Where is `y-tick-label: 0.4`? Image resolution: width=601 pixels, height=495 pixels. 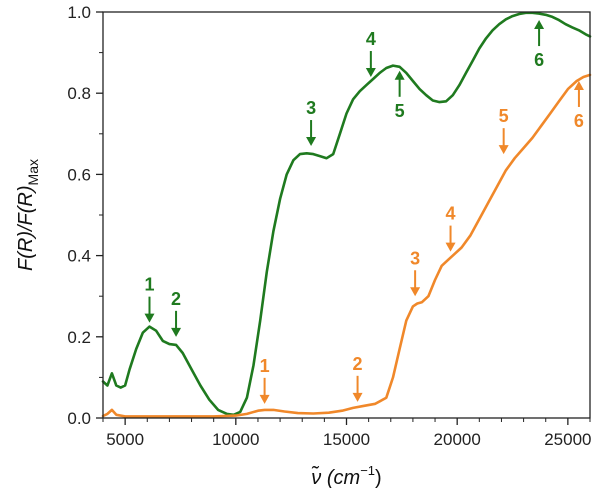
y-tick-label: 0.4 is located at coordinates (79, 256).